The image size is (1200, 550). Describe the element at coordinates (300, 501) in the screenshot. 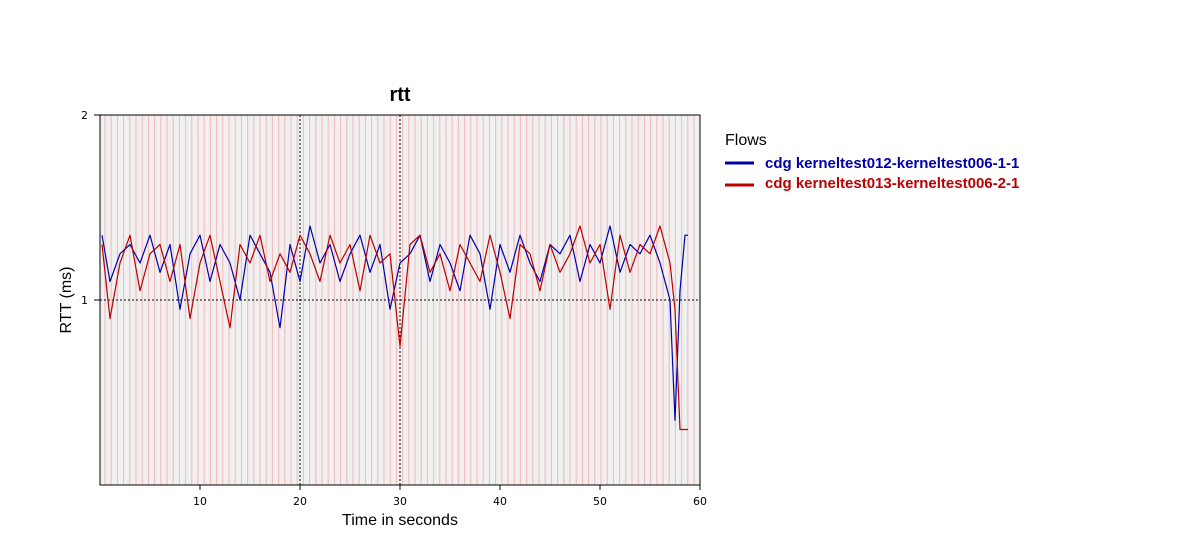

I see `x-tick-label: 20` at that location.